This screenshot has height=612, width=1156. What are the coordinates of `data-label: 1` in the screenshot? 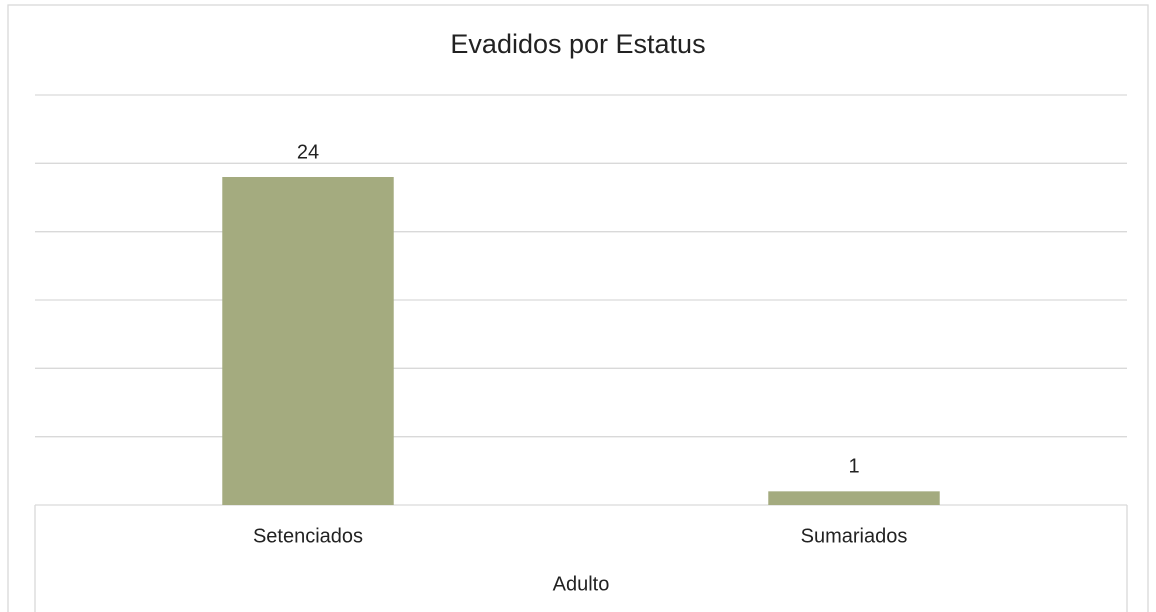 It's located at (853, 467).